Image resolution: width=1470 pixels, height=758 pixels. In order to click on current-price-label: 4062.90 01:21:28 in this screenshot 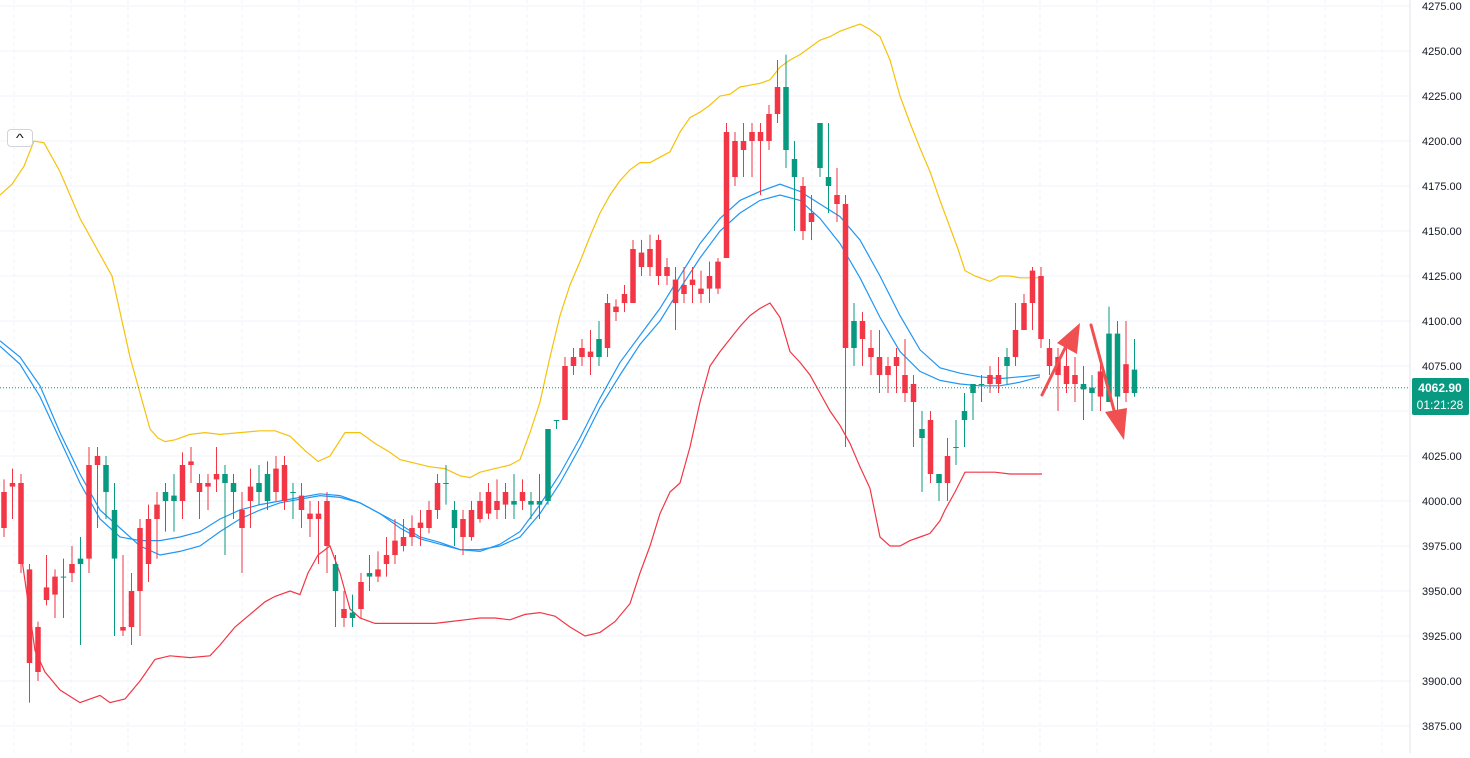, I will do `click(1440, 396)`.